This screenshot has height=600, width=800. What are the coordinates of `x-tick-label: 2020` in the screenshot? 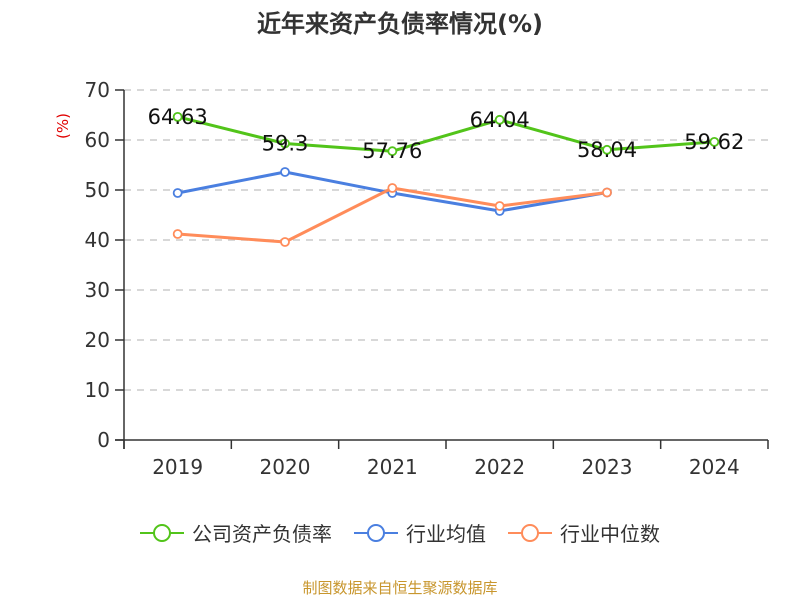 It's located at (285, 467).